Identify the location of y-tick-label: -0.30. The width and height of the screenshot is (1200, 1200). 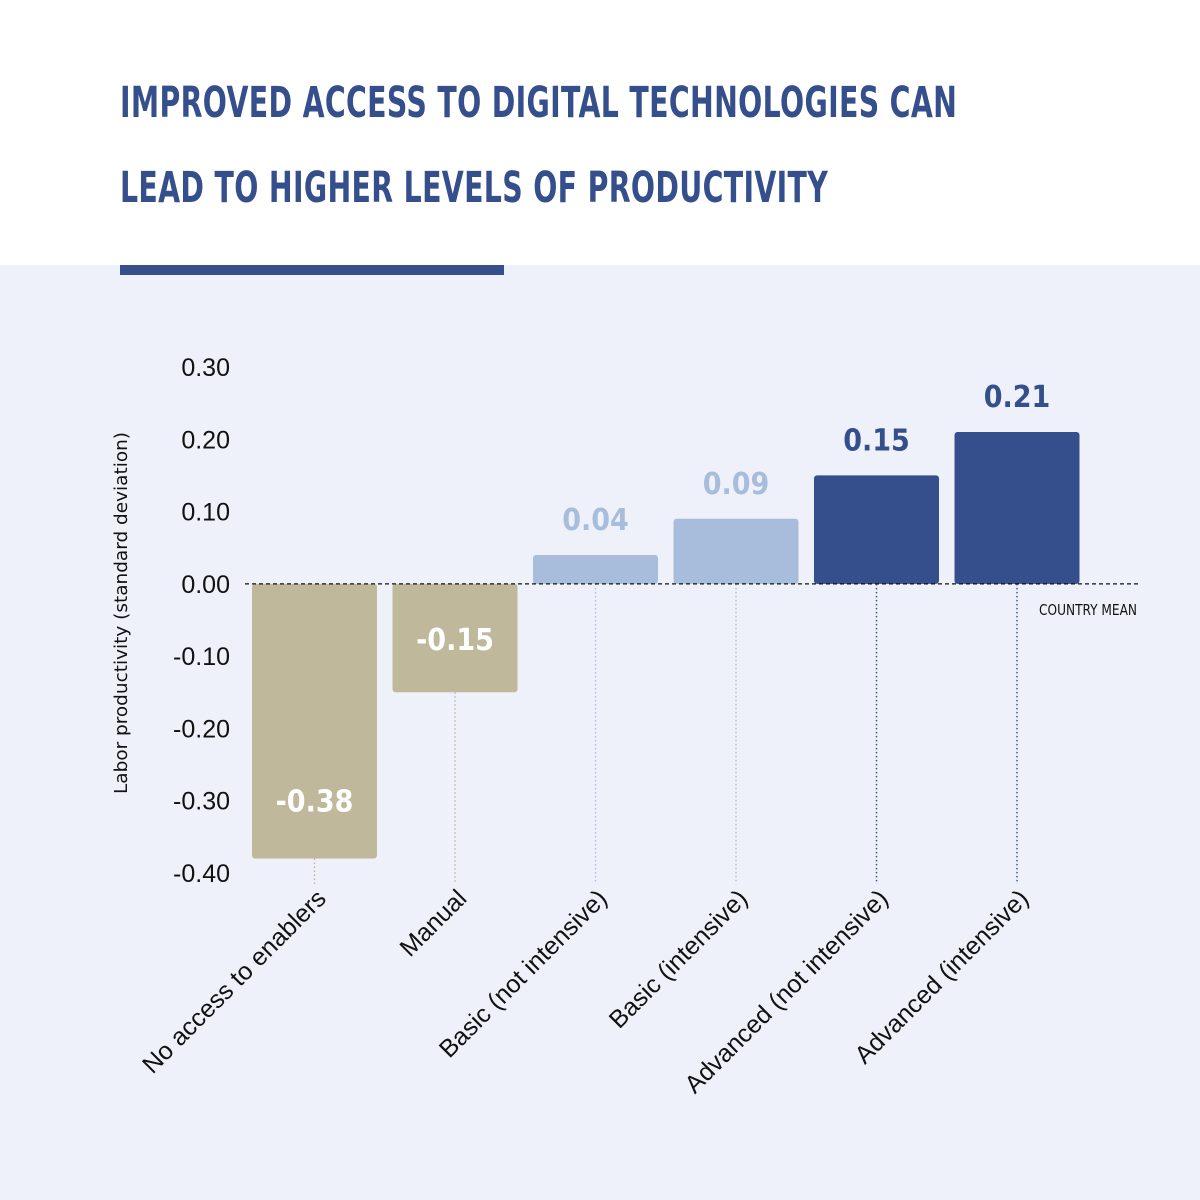
(201, 802).